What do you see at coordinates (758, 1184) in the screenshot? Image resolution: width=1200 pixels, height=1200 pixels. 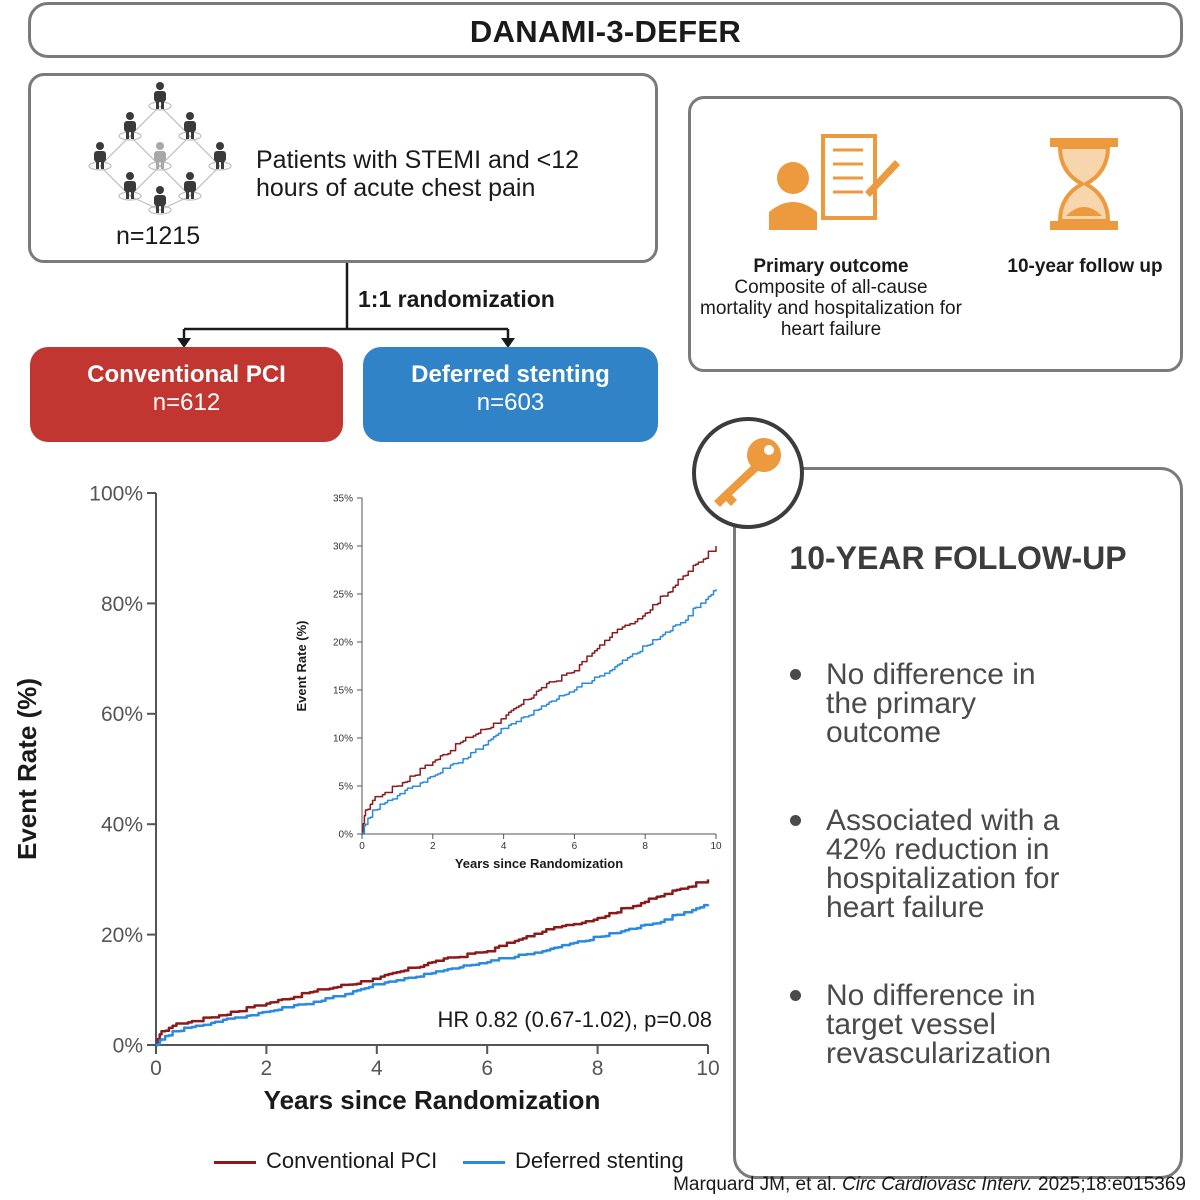 I see `citation-authors: Marquard JM, et al.` at bounding box center [758, 1184].